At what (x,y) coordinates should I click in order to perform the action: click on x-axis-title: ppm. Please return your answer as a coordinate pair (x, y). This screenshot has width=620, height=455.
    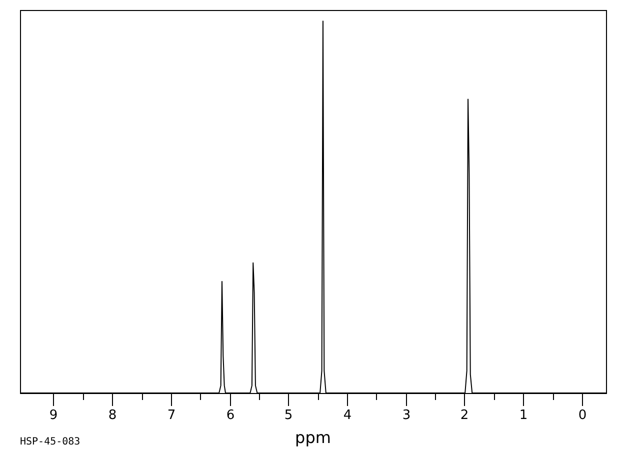
    Looking at the image, I should click on (313, 438).